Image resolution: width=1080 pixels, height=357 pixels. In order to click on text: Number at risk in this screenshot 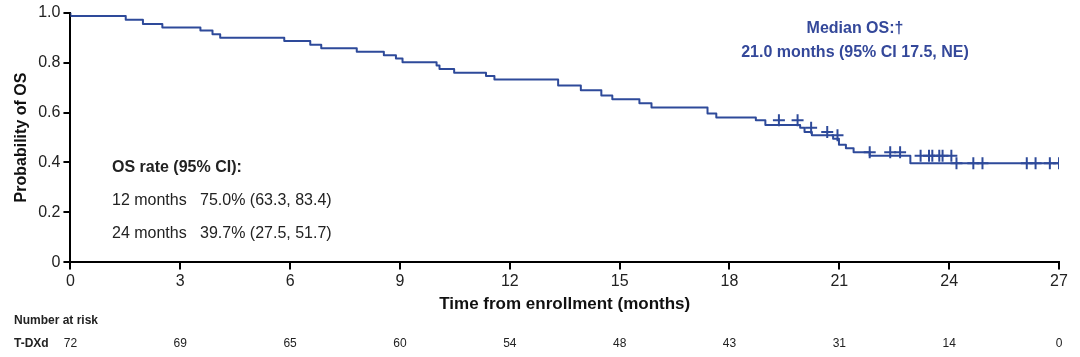, I will do `click(56, 320)`.